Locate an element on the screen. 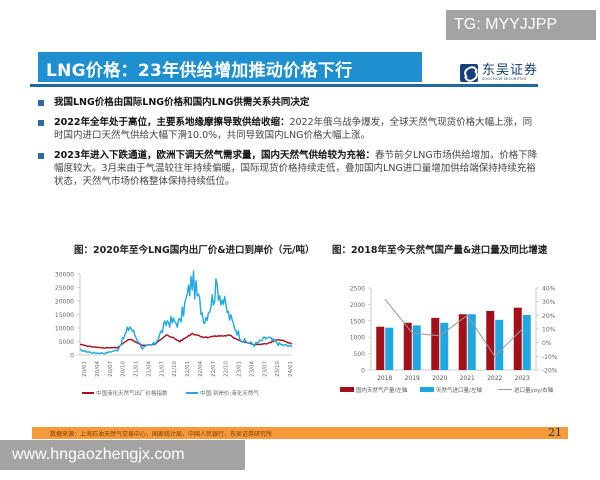  x-tick-label: 2019 is located at coordinates (412, 378).